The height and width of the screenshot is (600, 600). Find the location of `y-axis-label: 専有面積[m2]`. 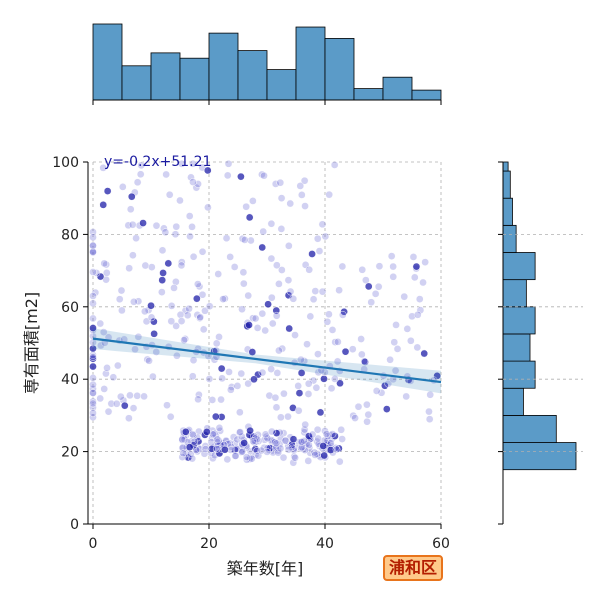

y-axis-label: 専有面積[m2] is located at coordinates (31, 343).